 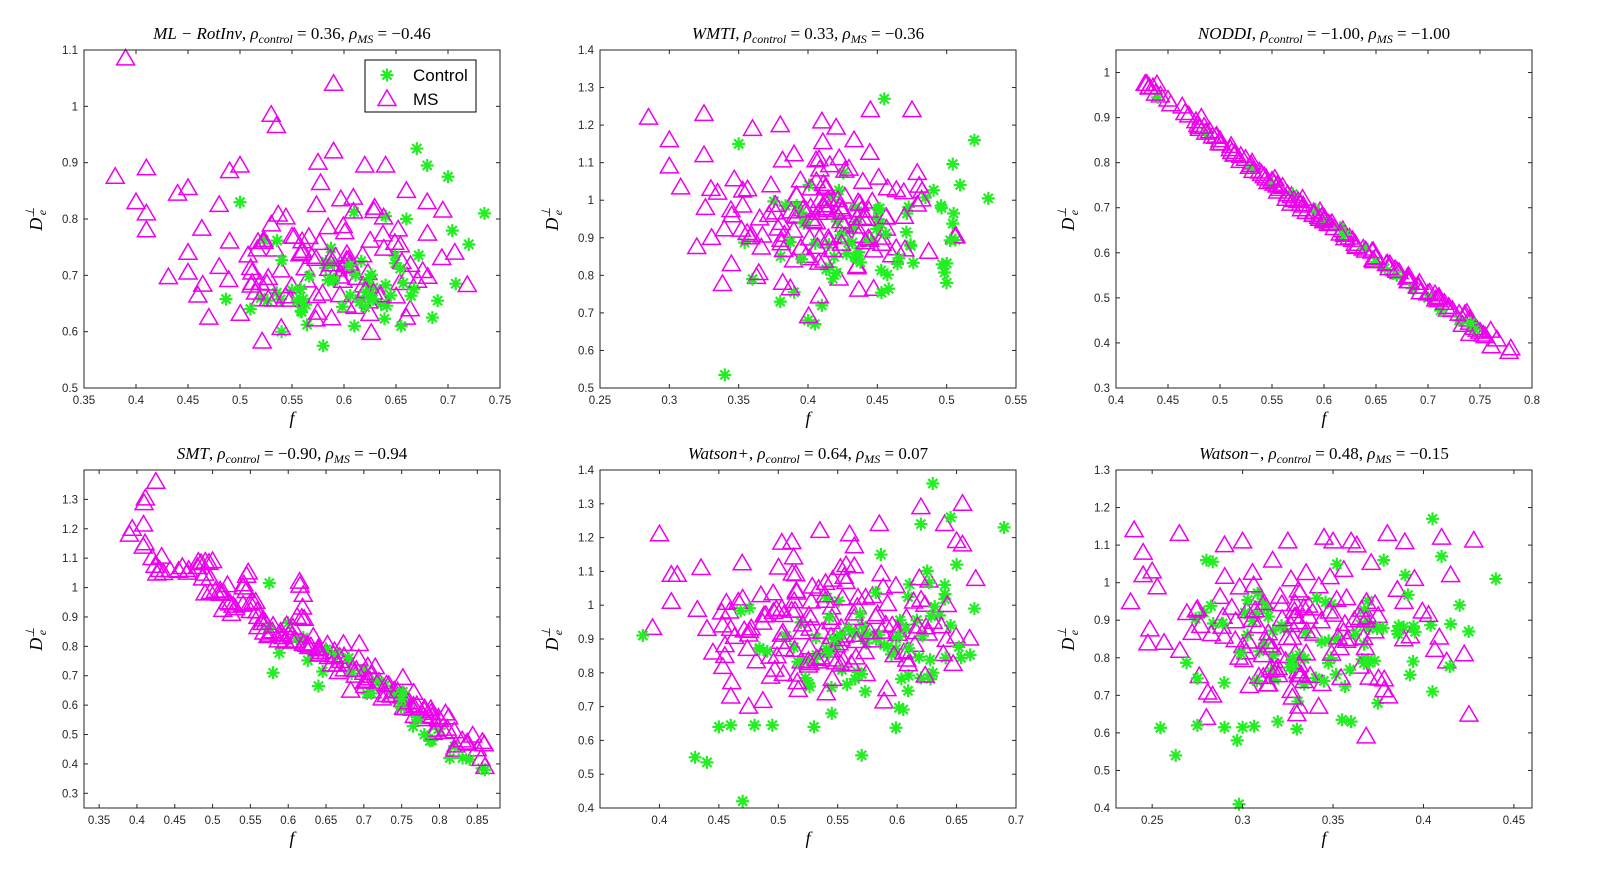 What do you see at coordinates (591, 201) in the screenshot?
I see `y-tick-label: 1` at bounding box center [591, 201].